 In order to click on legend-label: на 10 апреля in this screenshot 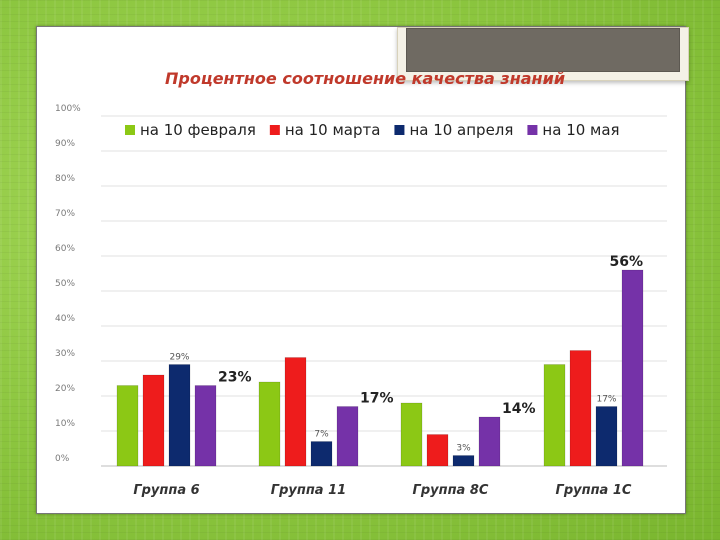, I will do `click(461, 130)`.